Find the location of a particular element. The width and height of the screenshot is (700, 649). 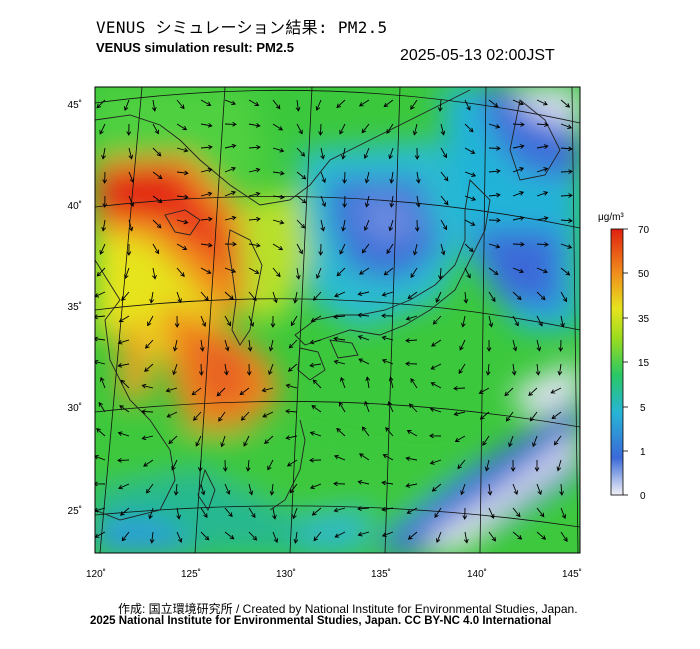

lat-tick-25: 25˚ is located at coordinates (75, 511).